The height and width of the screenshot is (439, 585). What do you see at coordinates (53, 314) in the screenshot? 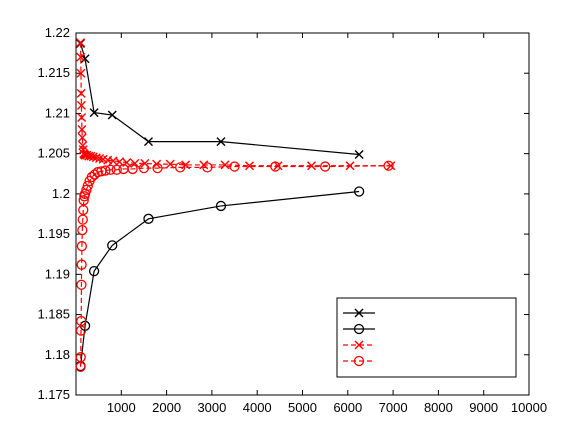
I see `y-tick-label: 1.185` at bounding box center [53, 314].